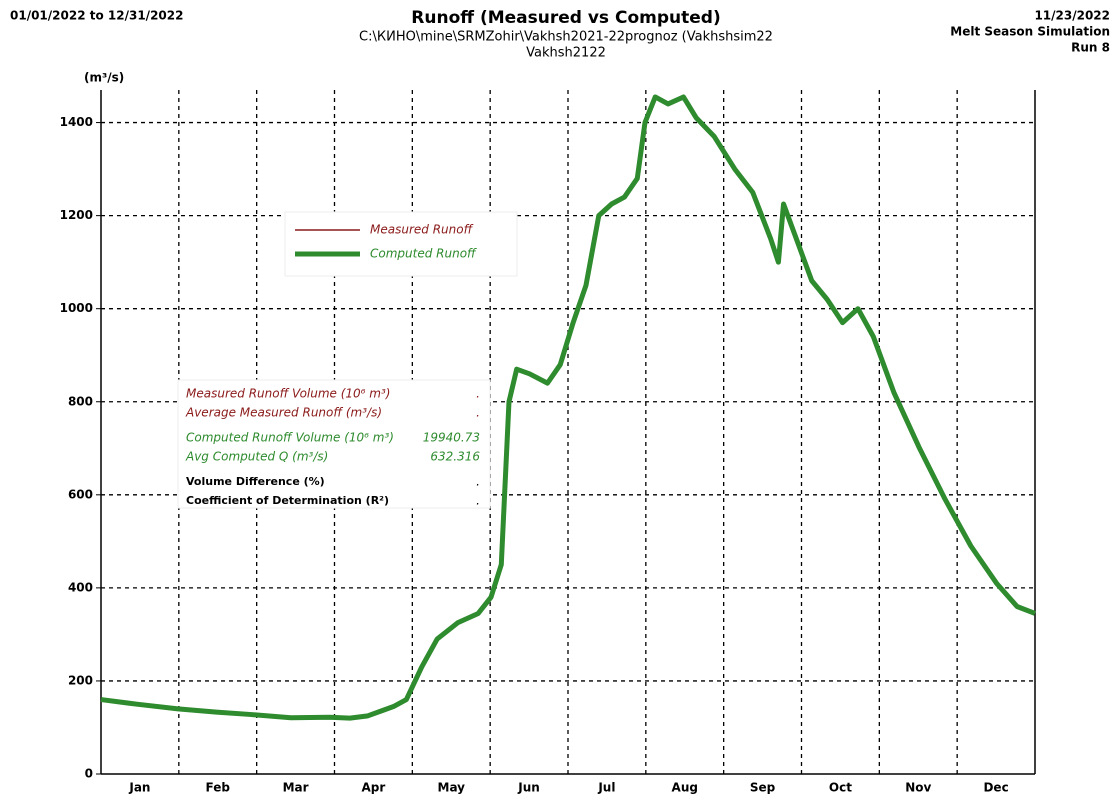 The height and width of the screenshot is (799, 1117). Describe the element at coordinates (139, 788) in the screenshot. I see `x-tick-label: Jan` at that location.